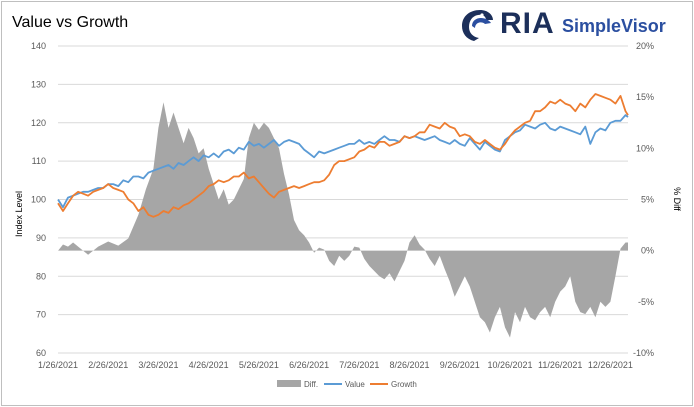  Describe the element at coordinates (38, 123) in the screenshot. I see `y-left-tick-120: 120` at that location.